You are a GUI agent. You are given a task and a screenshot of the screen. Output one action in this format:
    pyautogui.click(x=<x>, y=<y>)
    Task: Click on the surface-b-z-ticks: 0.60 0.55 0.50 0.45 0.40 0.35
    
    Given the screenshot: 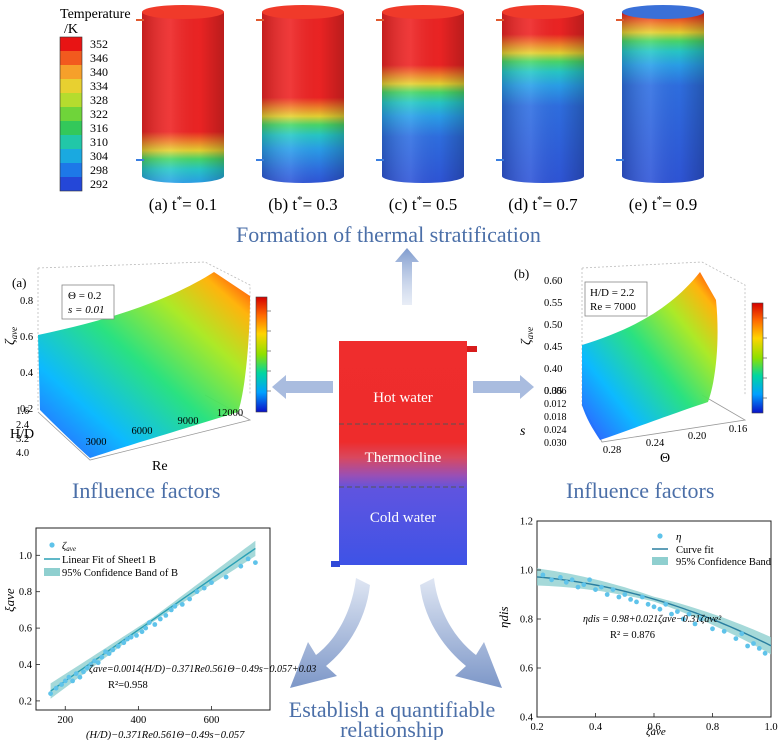 What is the action you would take?
    pyautogui.click(x=553, y=336)
    